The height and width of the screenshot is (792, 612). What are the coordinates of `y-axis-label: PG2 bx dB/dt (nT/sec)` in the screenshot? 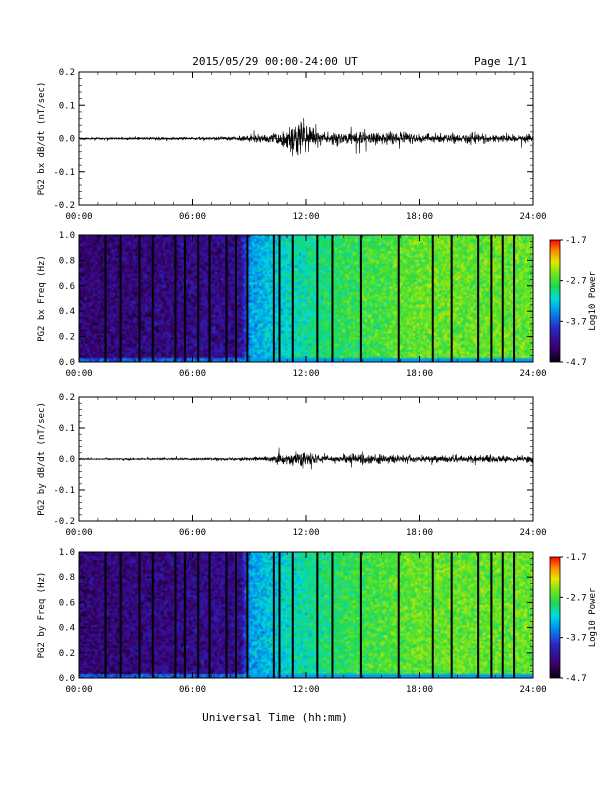 It's located at (42, 139).